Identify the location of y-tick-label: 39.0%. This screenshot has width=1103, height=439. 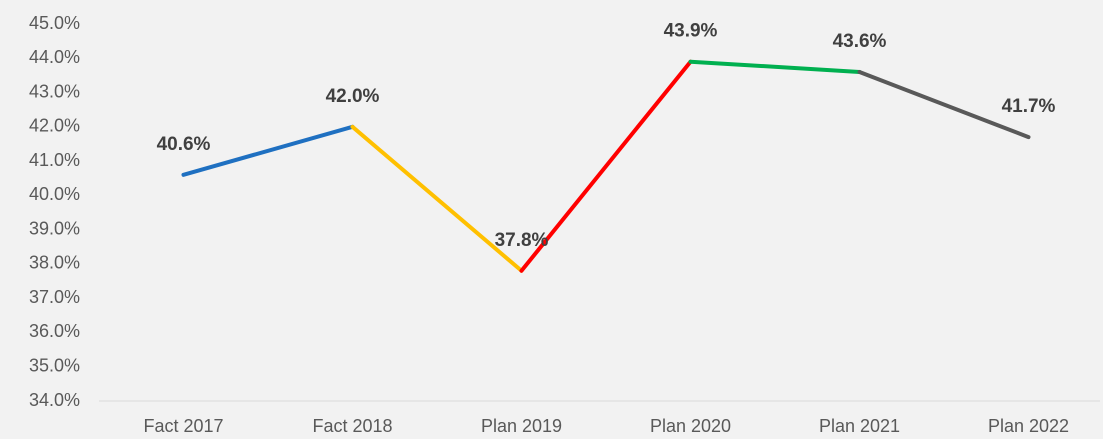
(54, 228).